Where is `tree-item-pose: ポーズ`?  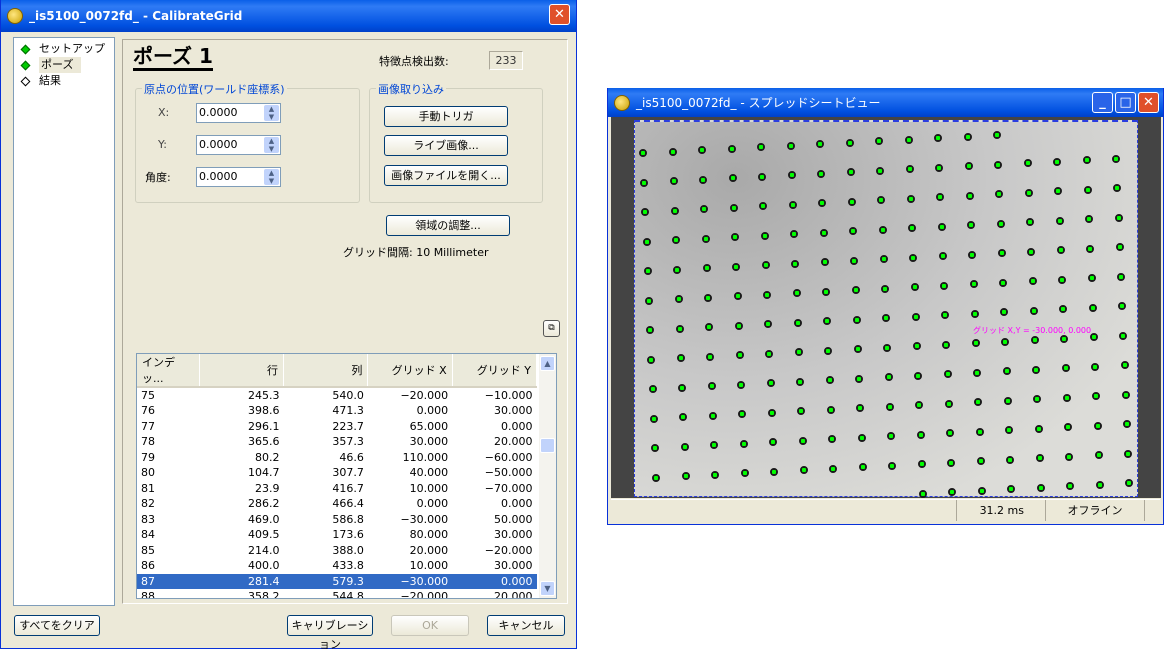
tree-item-pose: ポーズ is located at coordinates (64, 65).